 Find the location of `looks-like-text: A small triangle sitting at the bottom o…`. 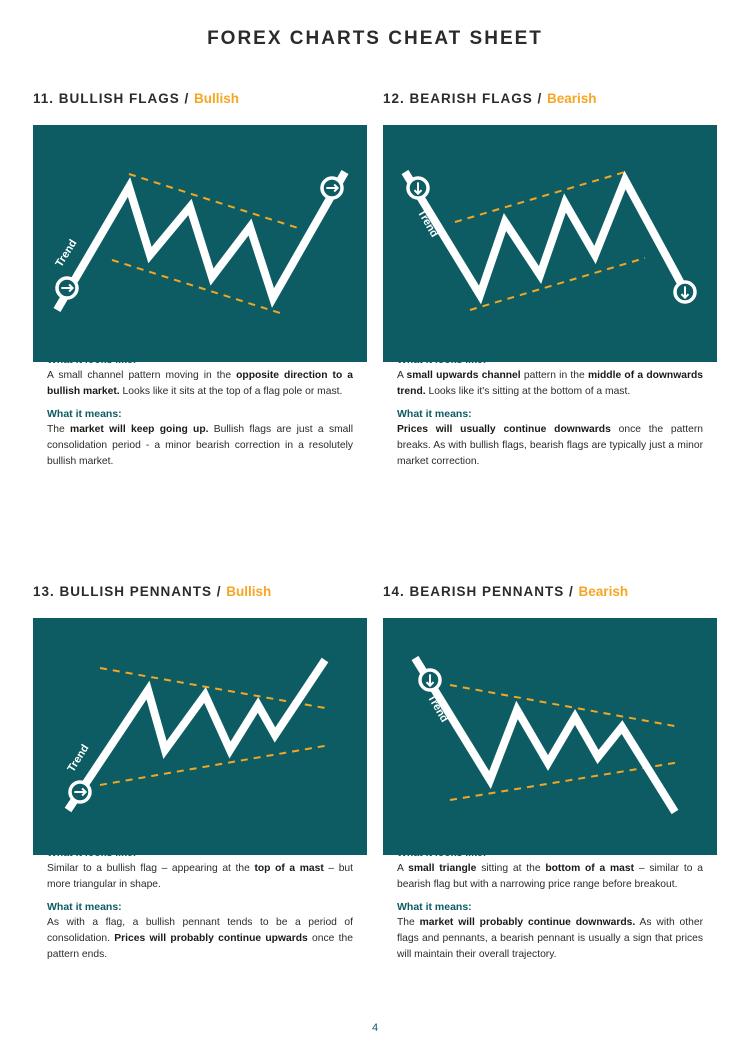

looks-like-text: A small triangle sitting at the bottom o… is located at coordinates (550, 877).